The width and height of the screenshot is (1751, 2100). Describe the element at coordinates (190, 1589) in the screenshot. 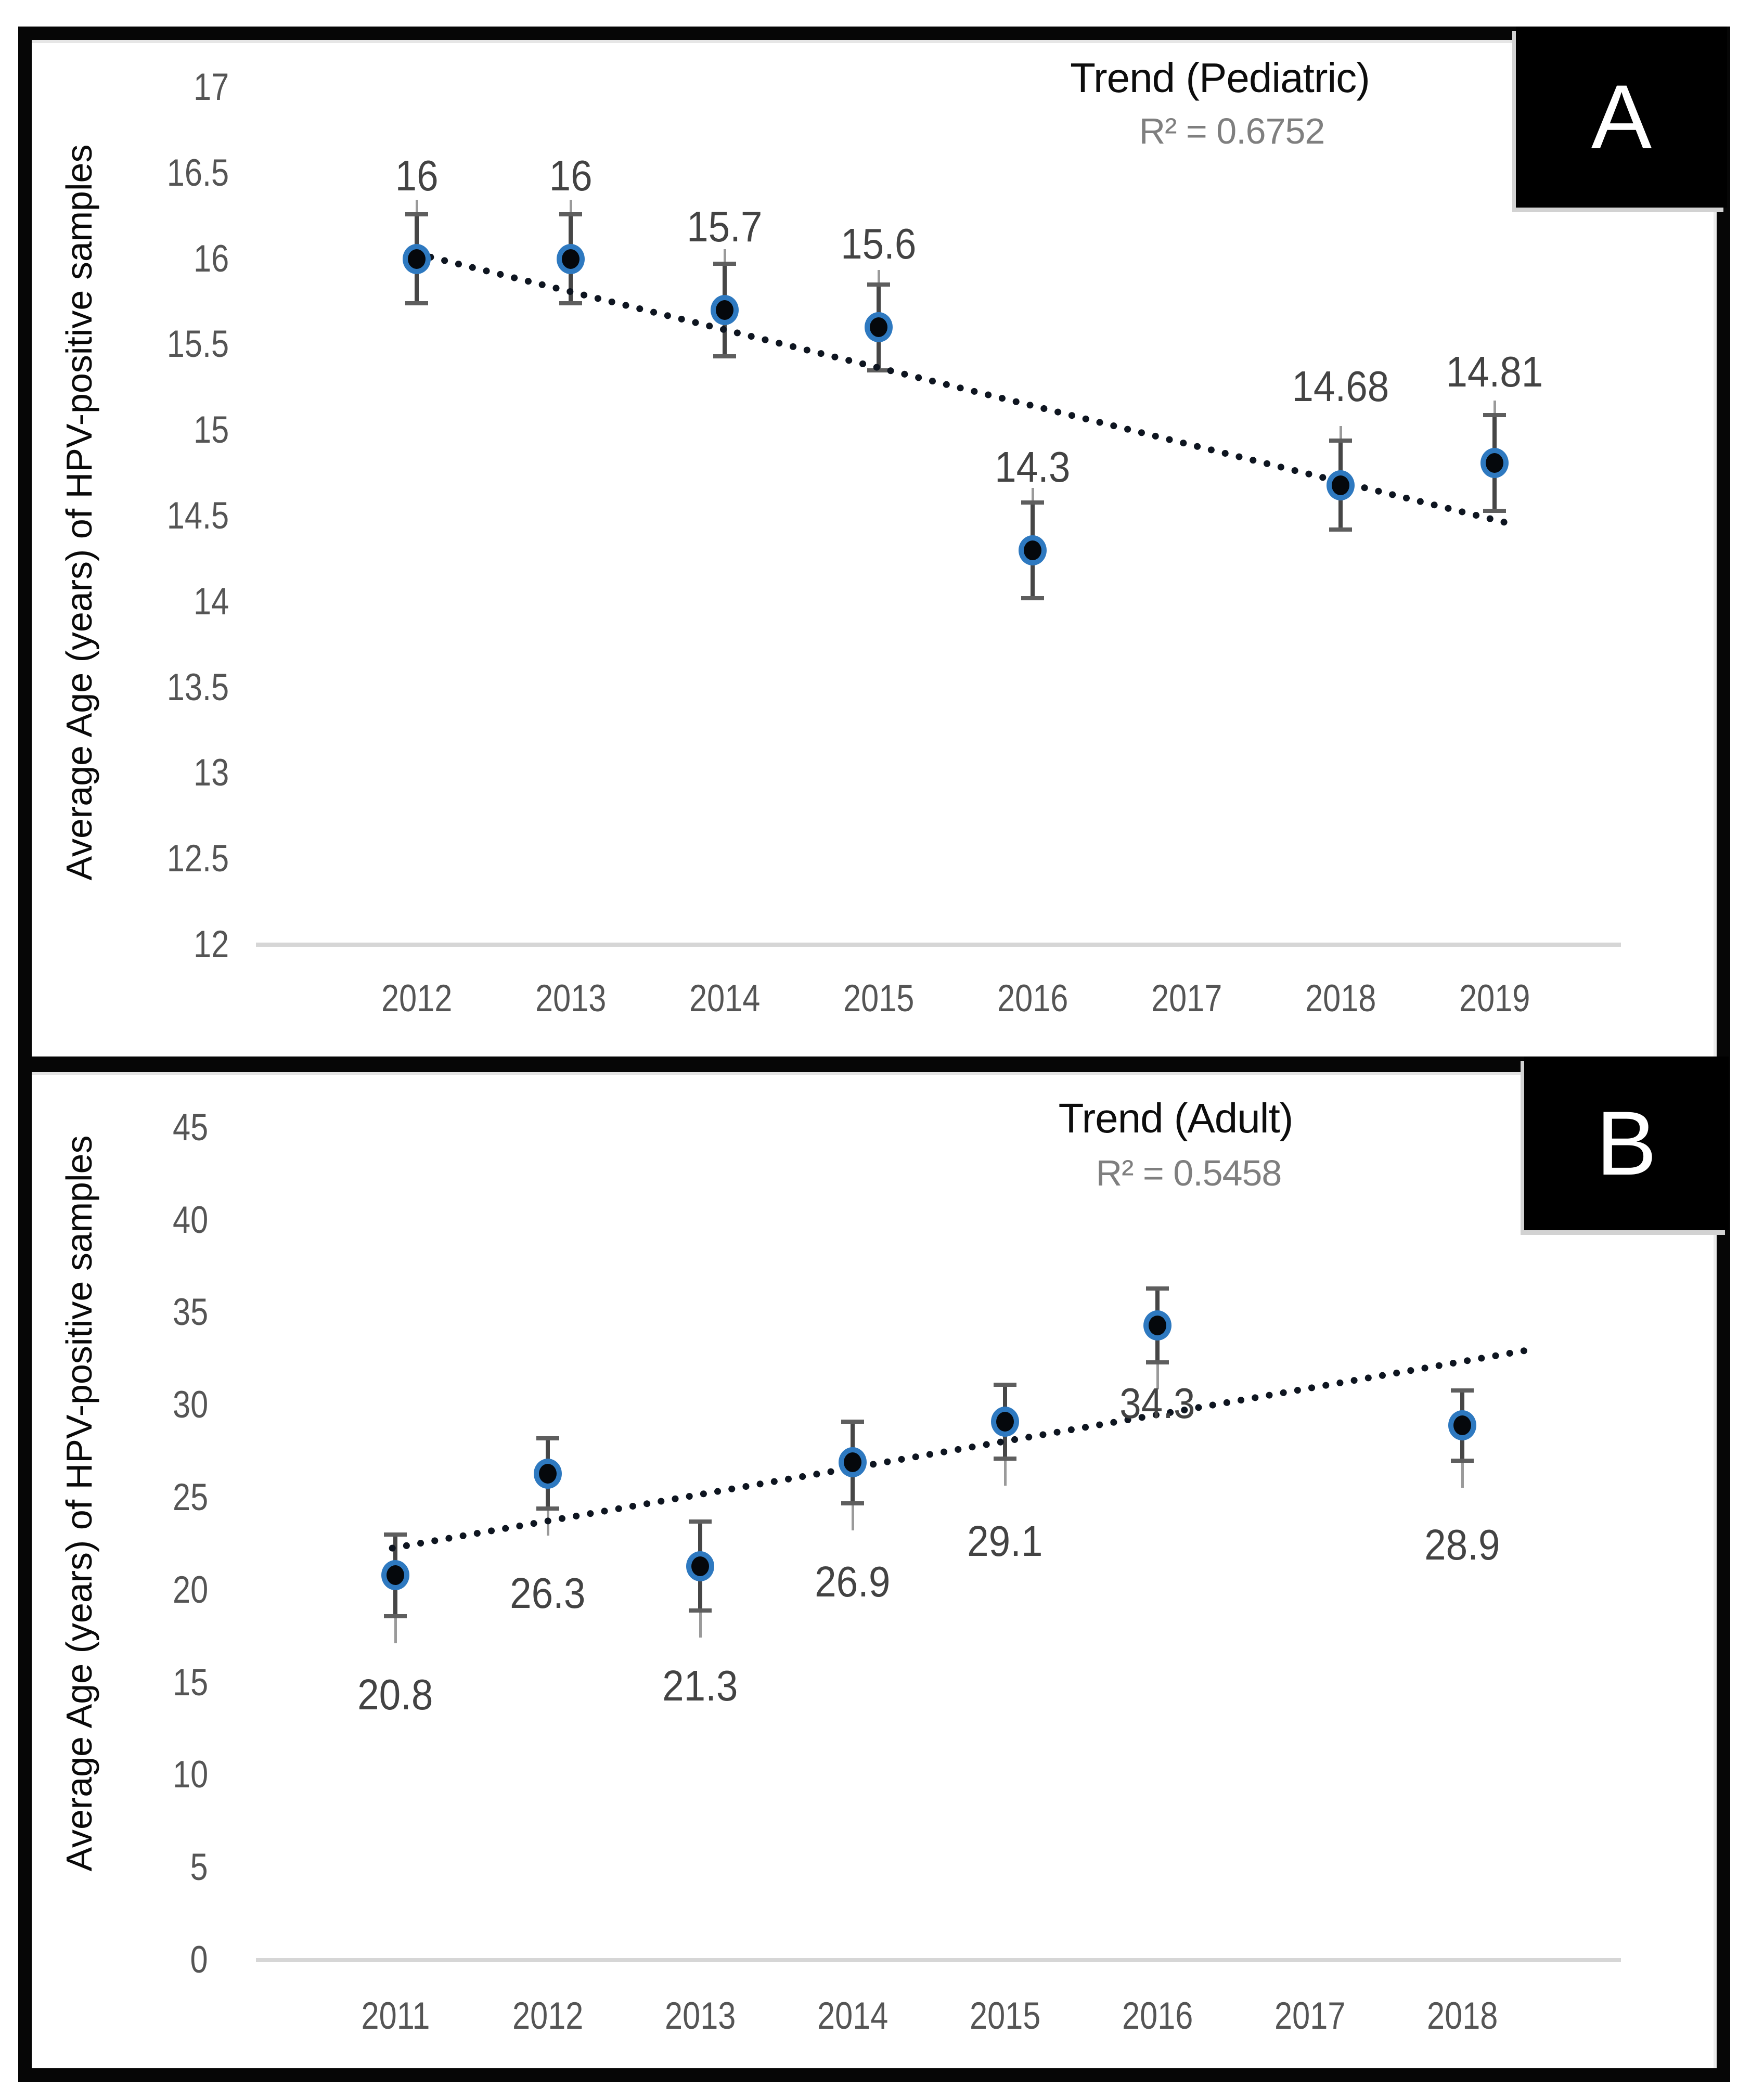

I see `y-axis-tick-label: 20` at that location.